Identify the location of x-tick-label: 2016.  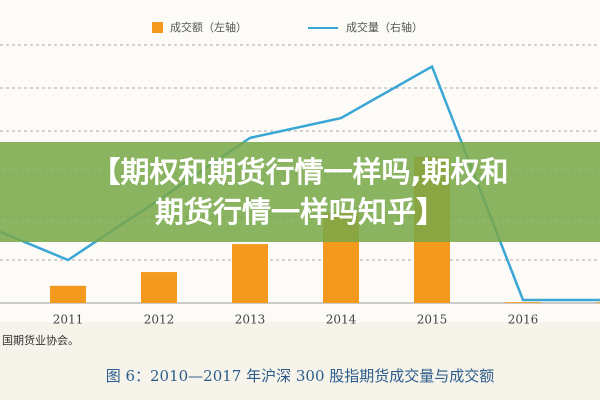
(523, 320).